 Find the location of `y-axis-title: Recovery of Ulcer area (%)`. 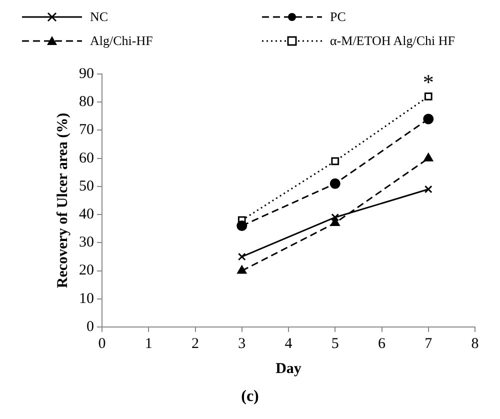

y-axis-title: Recovery of Ulcer area (%) is located at coordinates (62, 200).